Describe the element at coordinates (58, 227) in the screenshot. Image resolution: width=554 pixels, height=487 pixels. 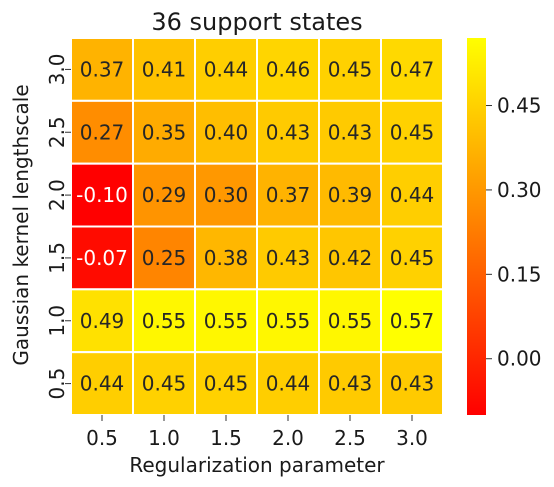
I see `y-axis-ticks: 3.0 2.5 2.0 1.5 1.0 0.5` at that location.